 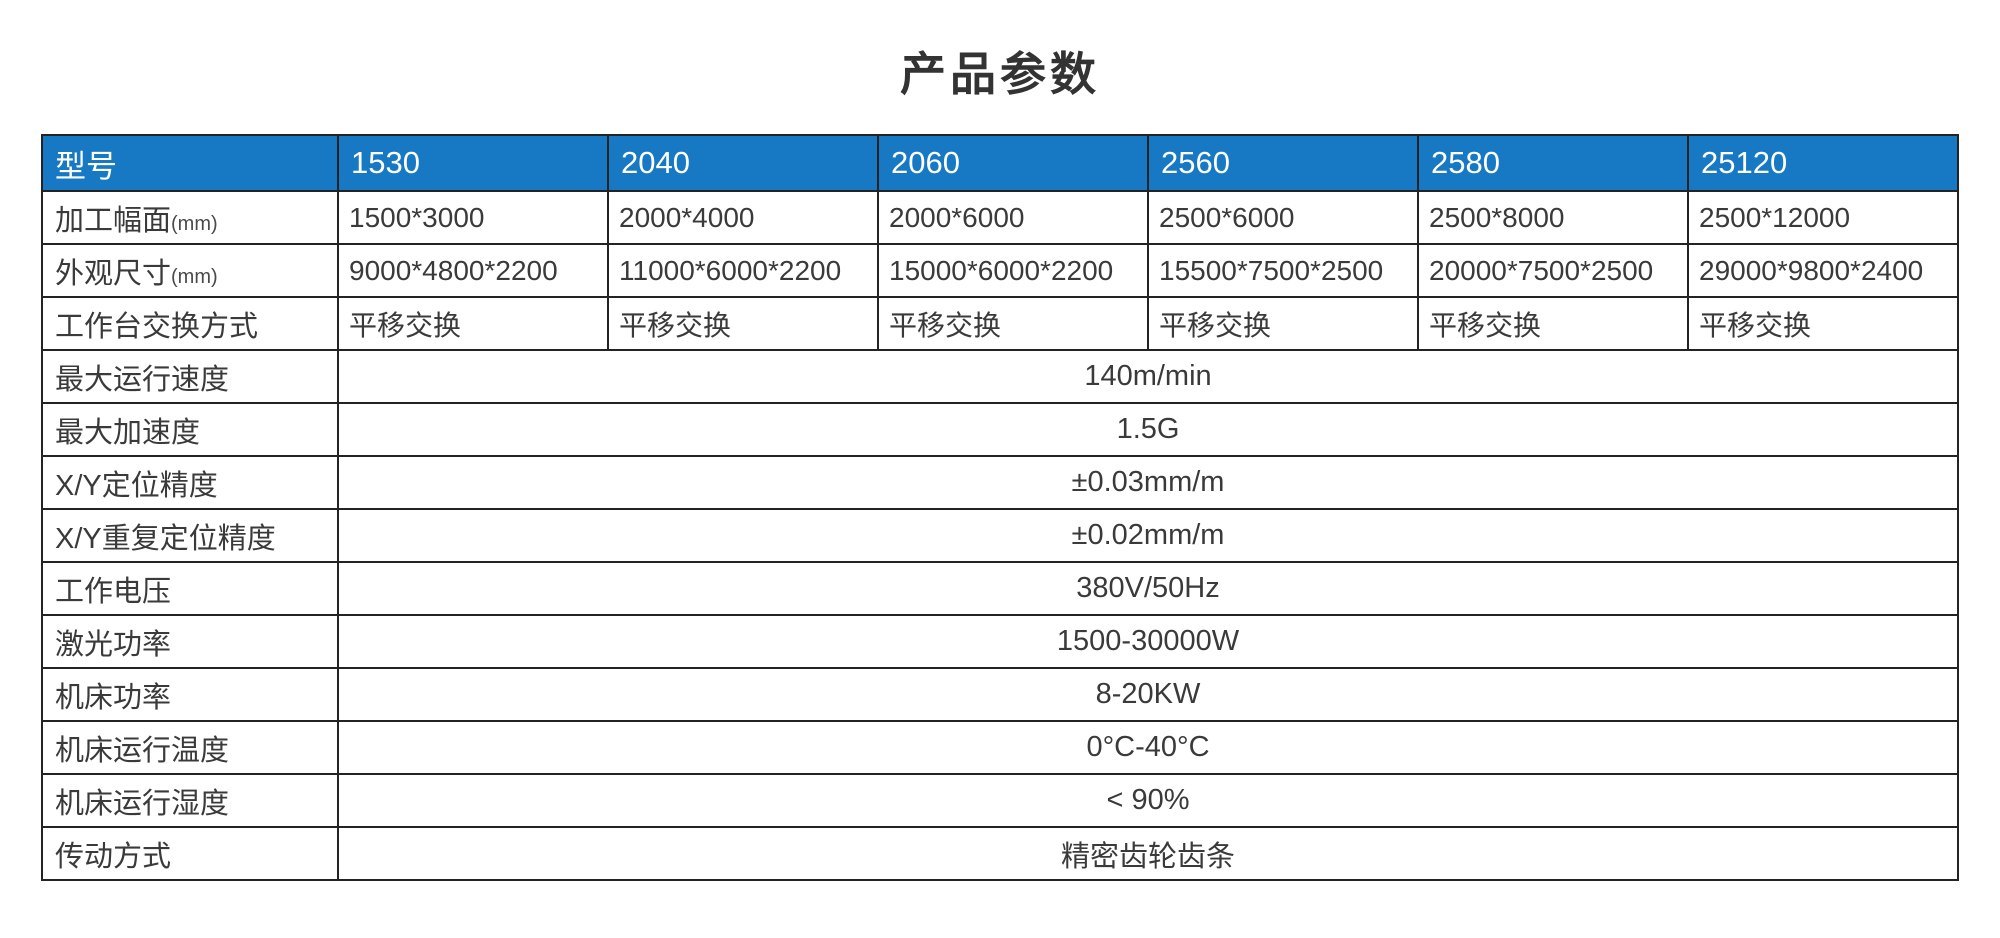 I want to click on value-cell: 29000*9800*2400, so click(x=1823, y=270).